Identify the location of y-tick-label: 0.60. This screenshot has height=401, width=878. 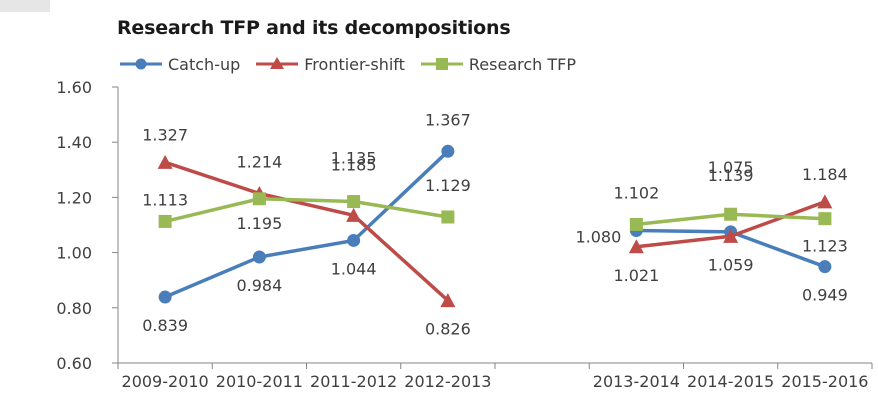
(74, 363).